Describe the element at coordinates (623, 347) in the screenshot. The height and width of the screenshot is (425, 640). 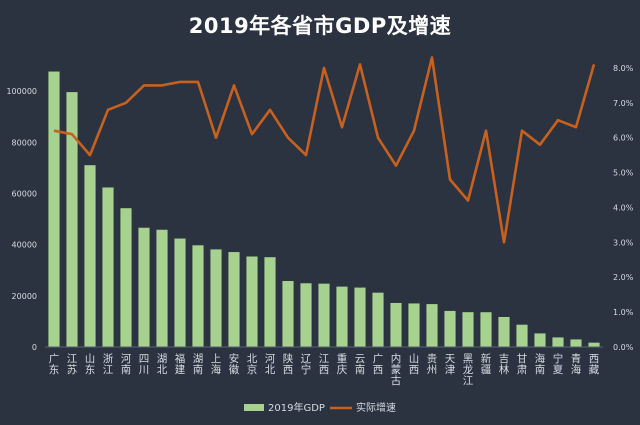
I see `y-right-tick-label: 0.0%` at that location.